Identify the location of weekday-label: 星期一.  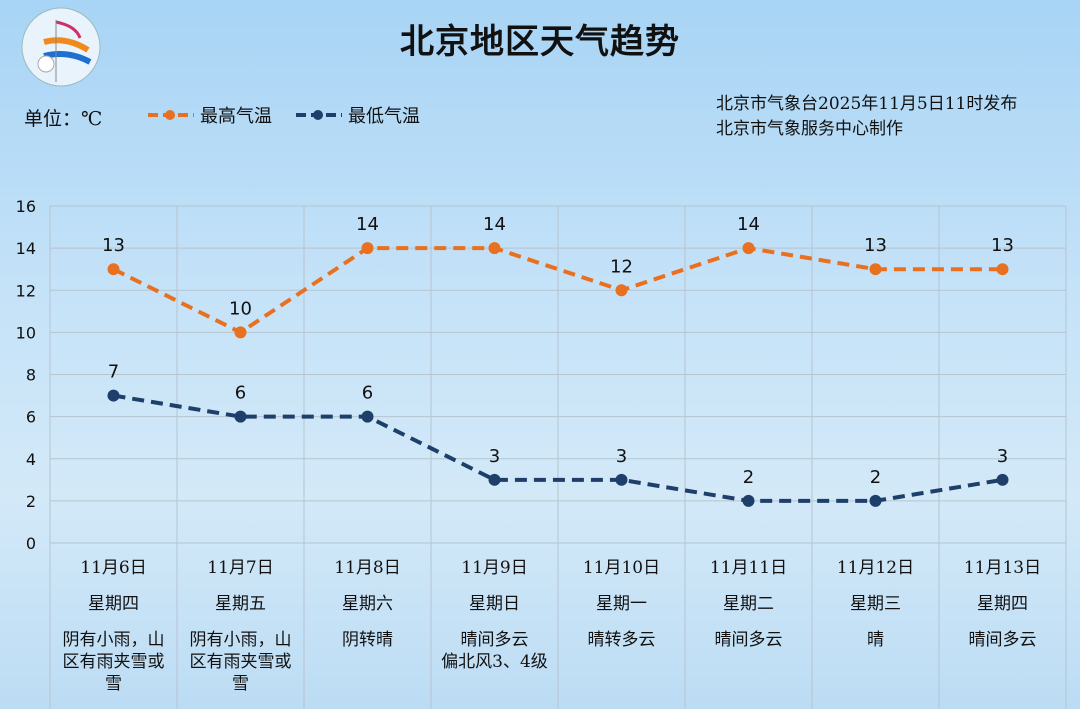
(621, 604).